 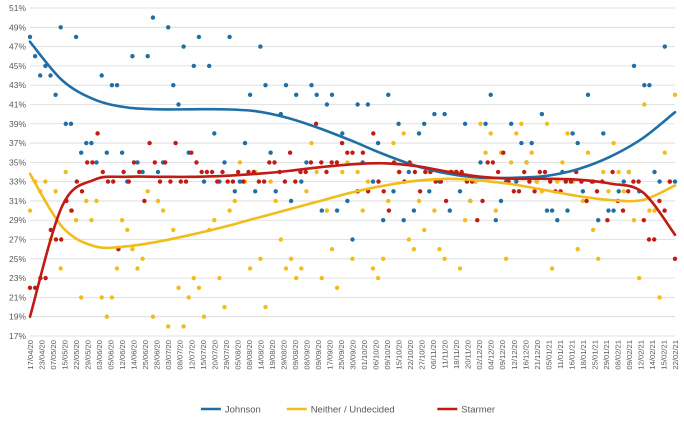 I want to click on x-tick-label: 12/07/20, so click(x=191, y=355).